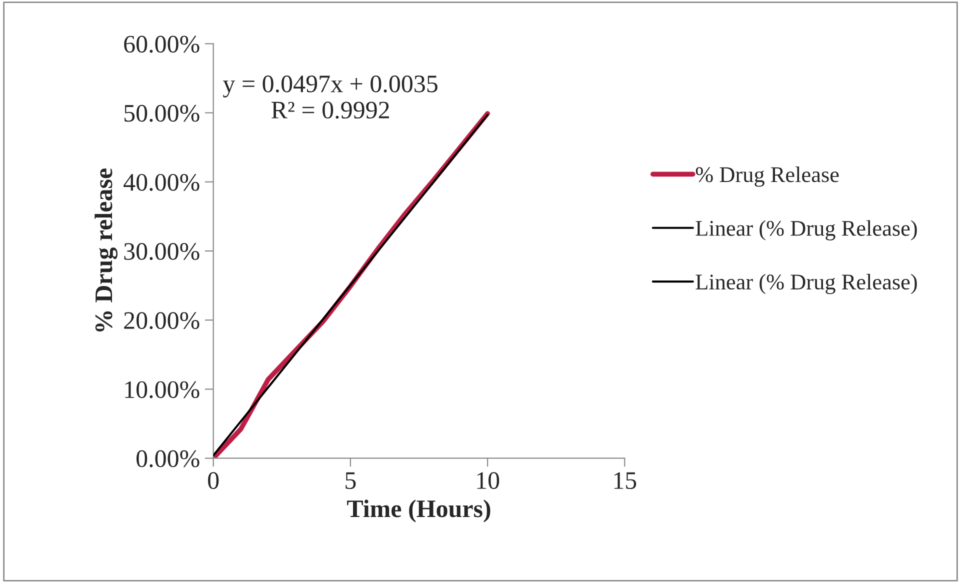 The height and width of the screenshot is (583, 961). What do you see at coordinates (162, 182) in the screenshot?
I see `y-tick-label: 40.00%` at bounding box center [162, 182].